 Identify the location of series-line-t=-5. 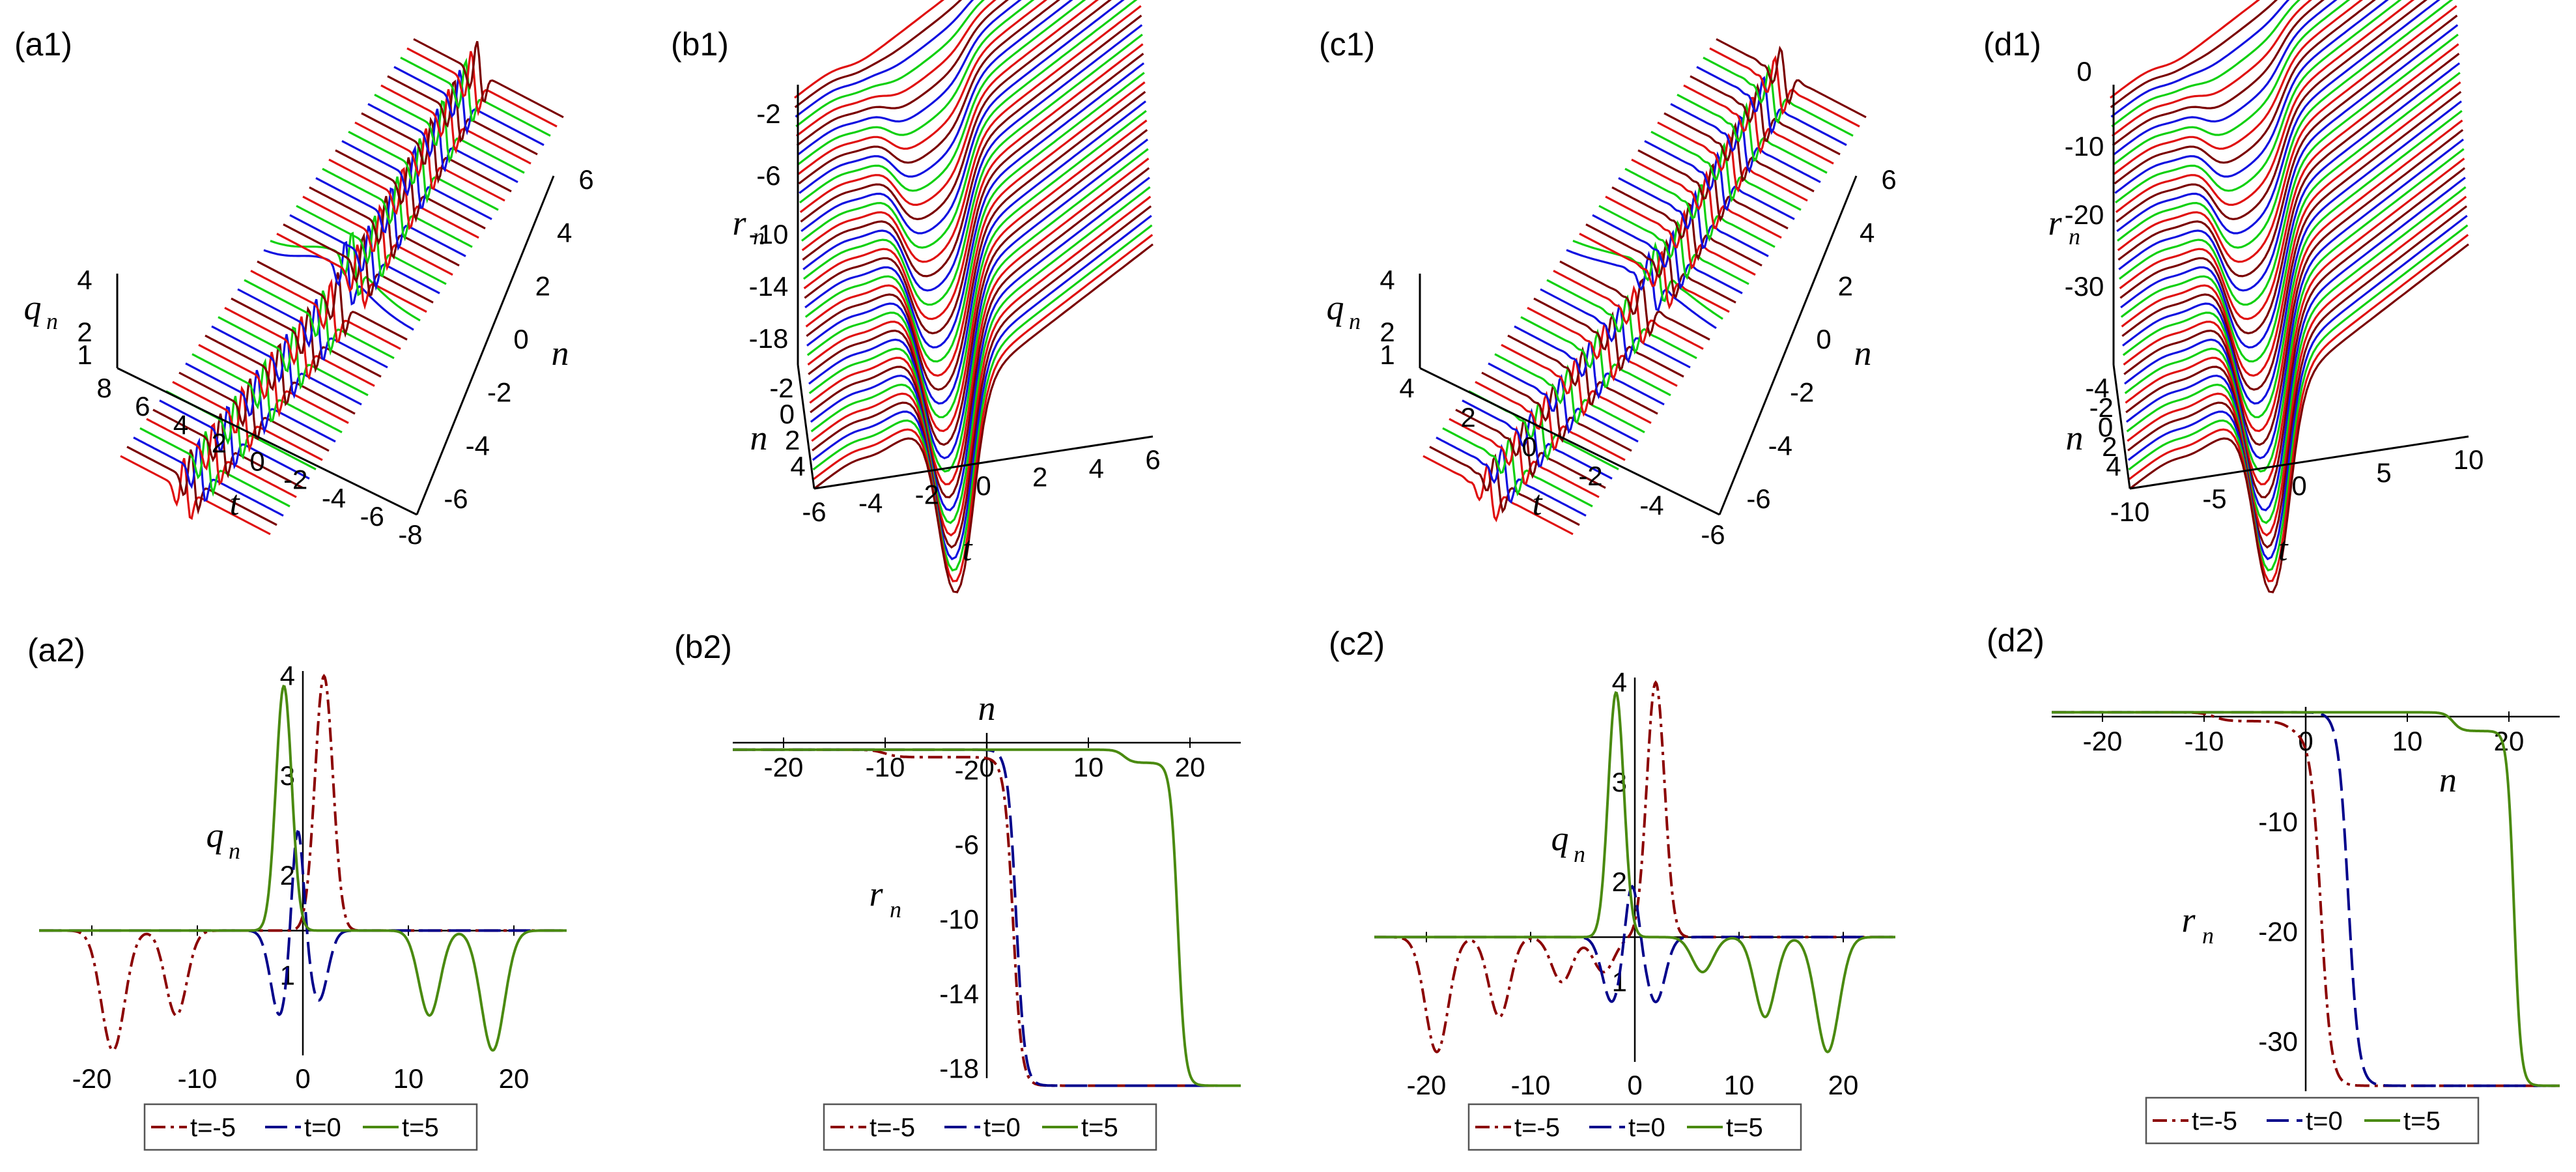
(1634, 866).